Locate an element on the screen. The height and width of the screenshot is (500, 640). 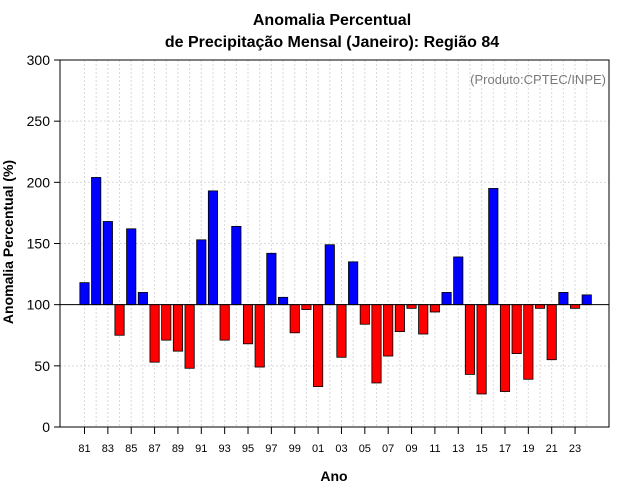
x-tick-label: 23 is located at coordinates (575, 449).